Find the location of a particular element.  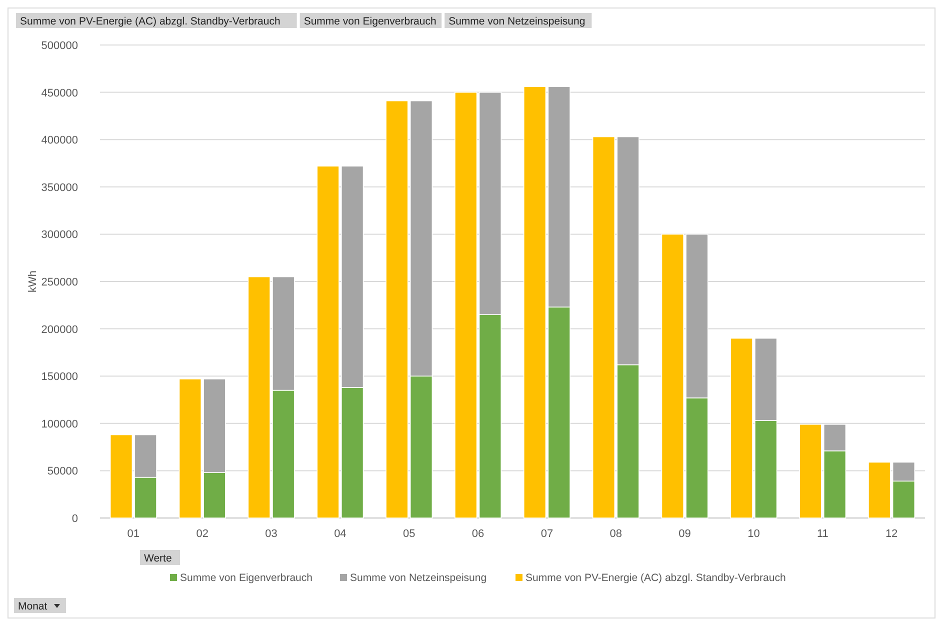

text: Summe von PV-Energie (AC) abzgl. Standby-Verbrauch is located at coordinates (150, 22).